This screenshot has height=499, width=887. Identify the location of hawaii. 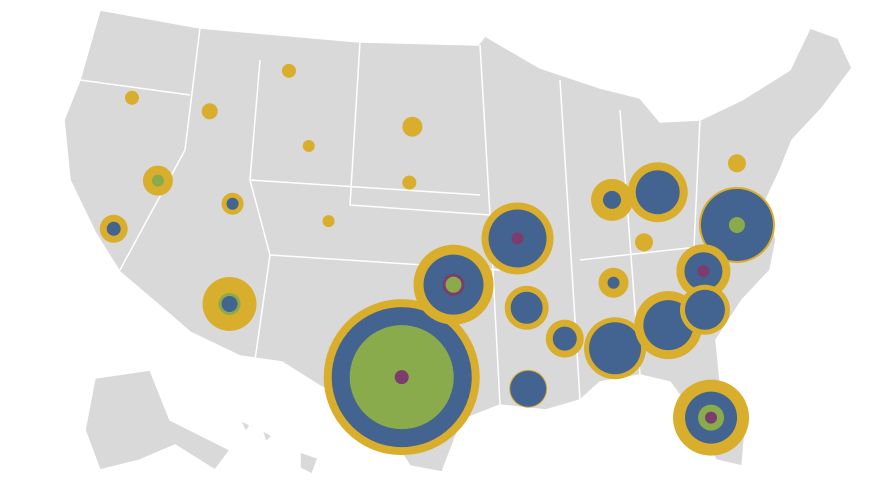
(278, 447).